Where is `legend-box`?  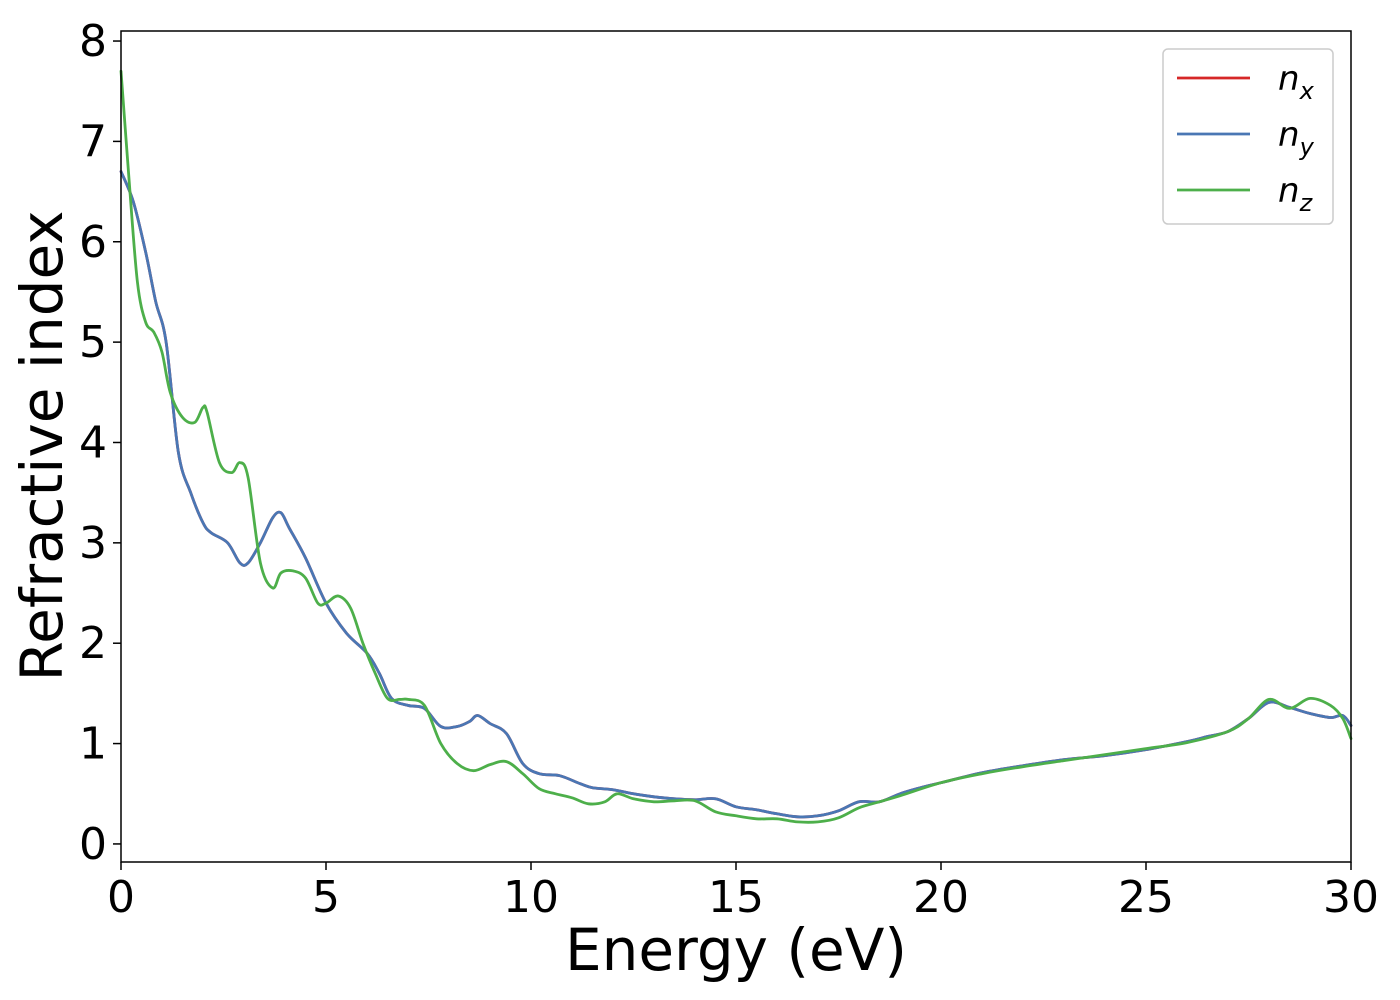
legend-box is located at coordinates (1248, 136).